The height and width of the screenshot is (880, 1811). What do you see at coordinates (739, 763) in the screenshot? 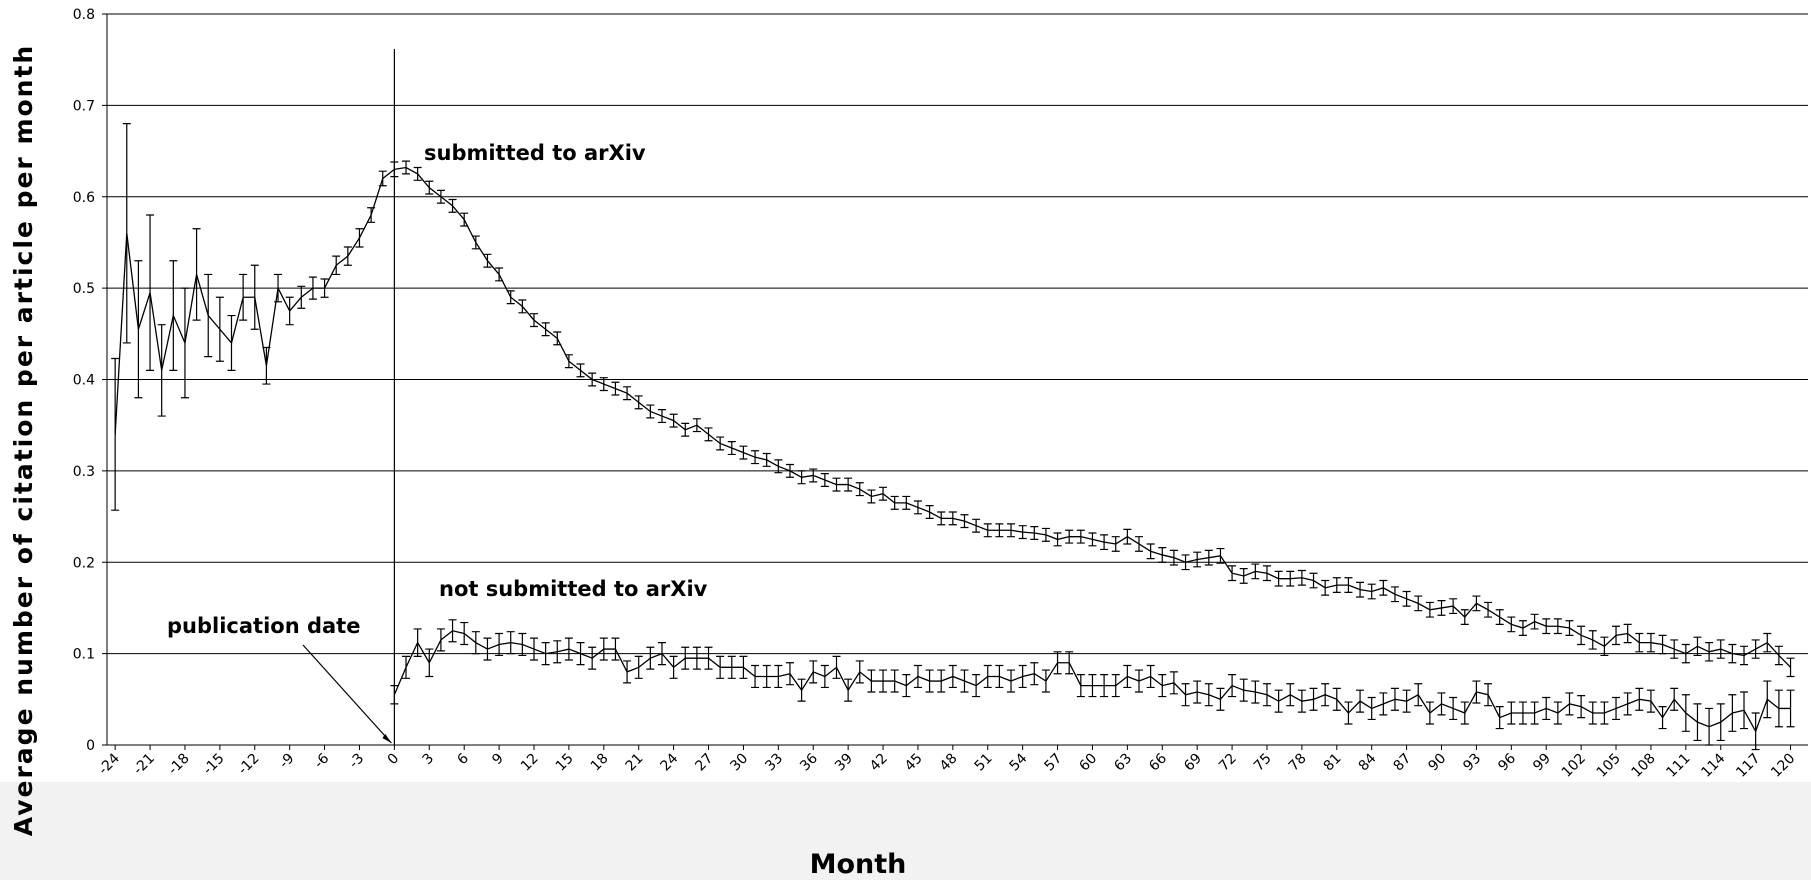
I see `x-tick-label: 30` at bounding box center [739, 763].